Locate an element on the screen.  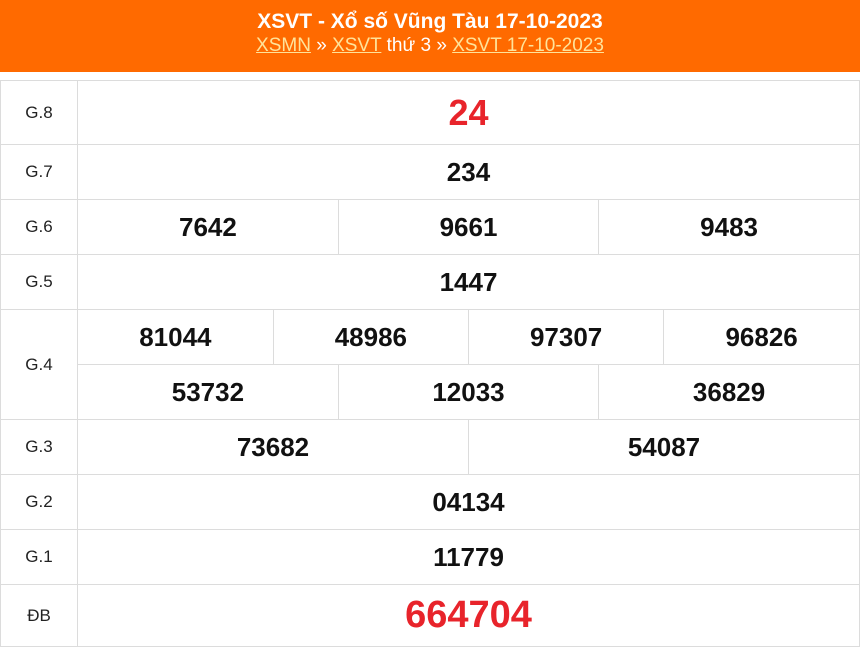
prize-number: 36829 is located at coordinates (728, 391).